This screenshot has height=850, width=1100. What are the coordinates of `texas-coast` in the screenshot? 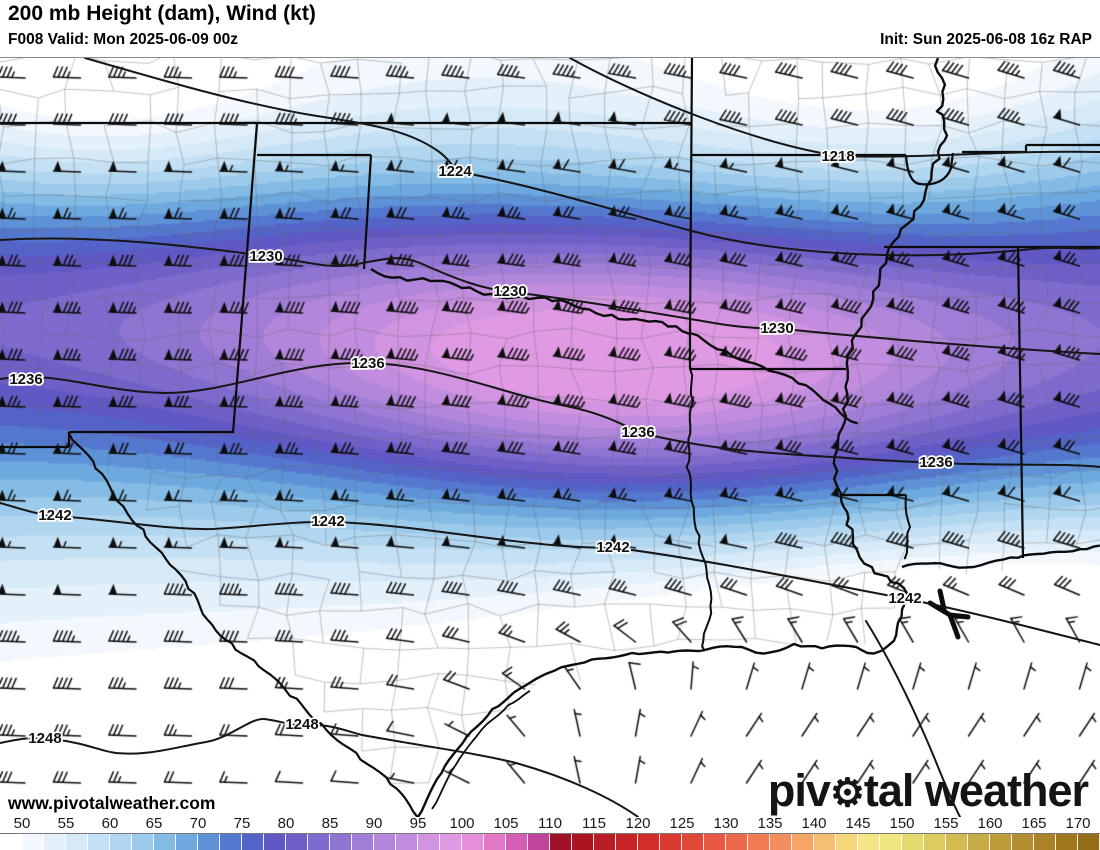 It's located at (558, 733).